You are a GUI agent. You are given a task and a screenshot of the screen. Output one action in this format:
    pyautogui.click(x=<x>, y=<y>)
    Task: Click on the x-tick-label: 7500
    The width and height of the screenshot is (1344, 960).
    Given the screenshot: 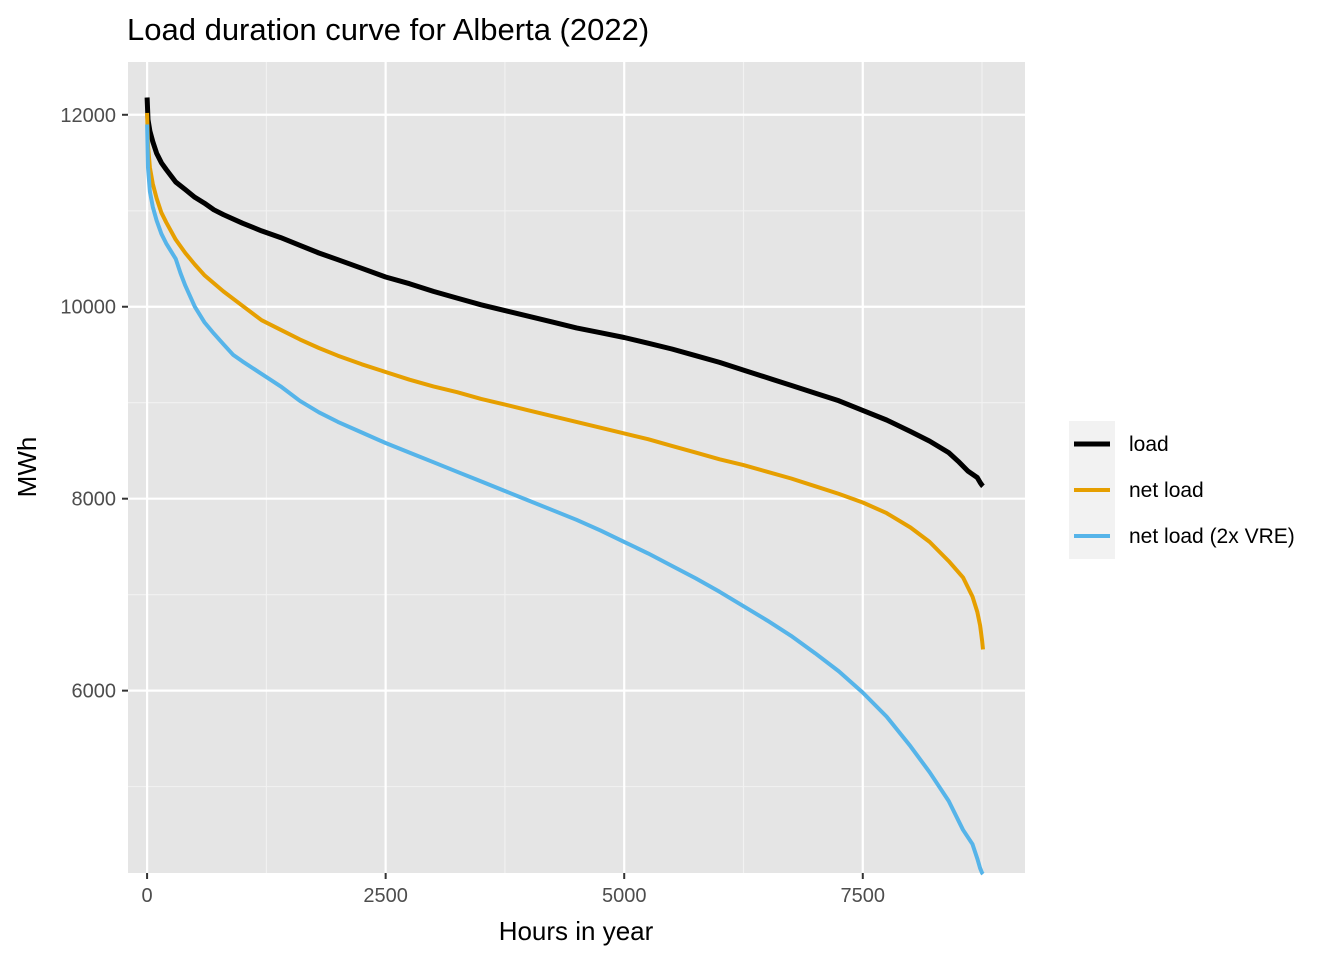 What is the action you would take?
    pyautogui.click(x=863, y=896)
    